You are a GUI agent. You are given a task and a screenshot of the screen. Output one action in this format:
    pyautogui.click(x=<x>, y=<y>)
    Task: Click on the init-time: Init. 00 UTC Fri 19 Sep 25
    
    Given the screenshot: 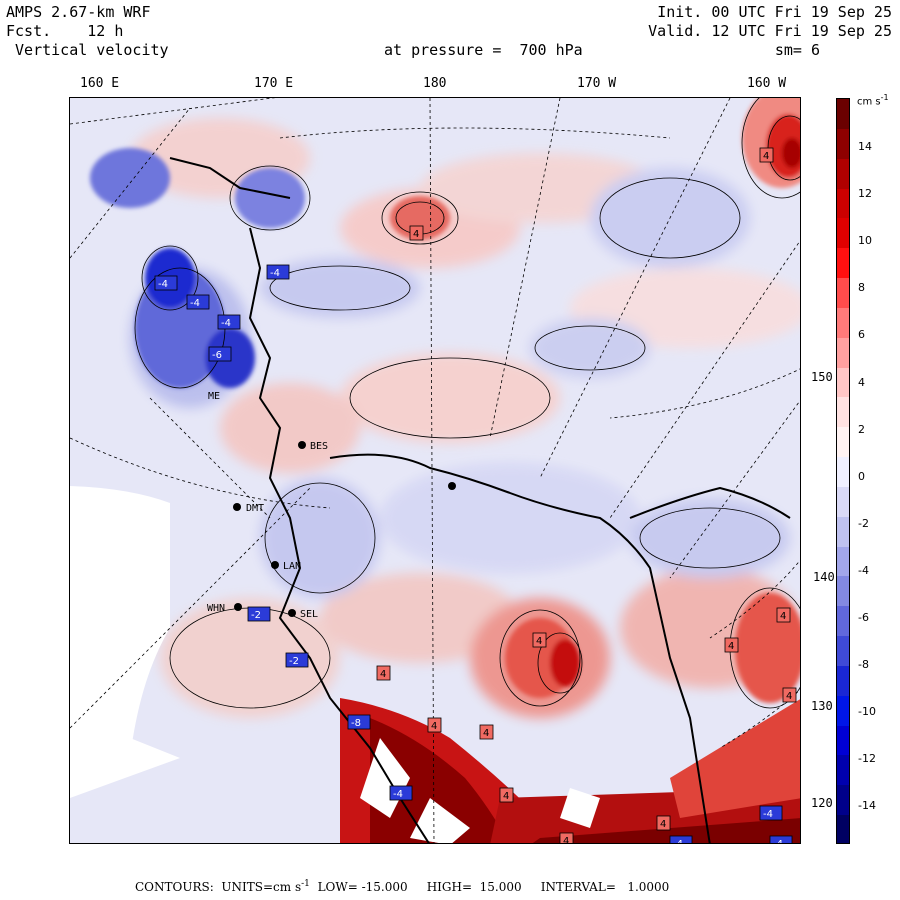 What is the action you would take?
    pyautogui.click(x=774, y=12)
    